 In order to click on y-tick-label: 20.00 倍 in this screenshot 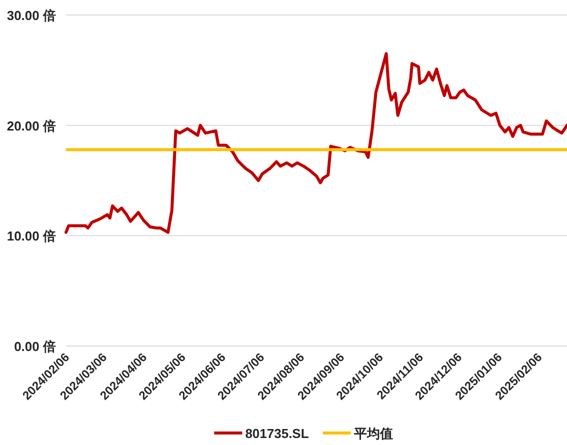, I will do `click(31, 126)`.